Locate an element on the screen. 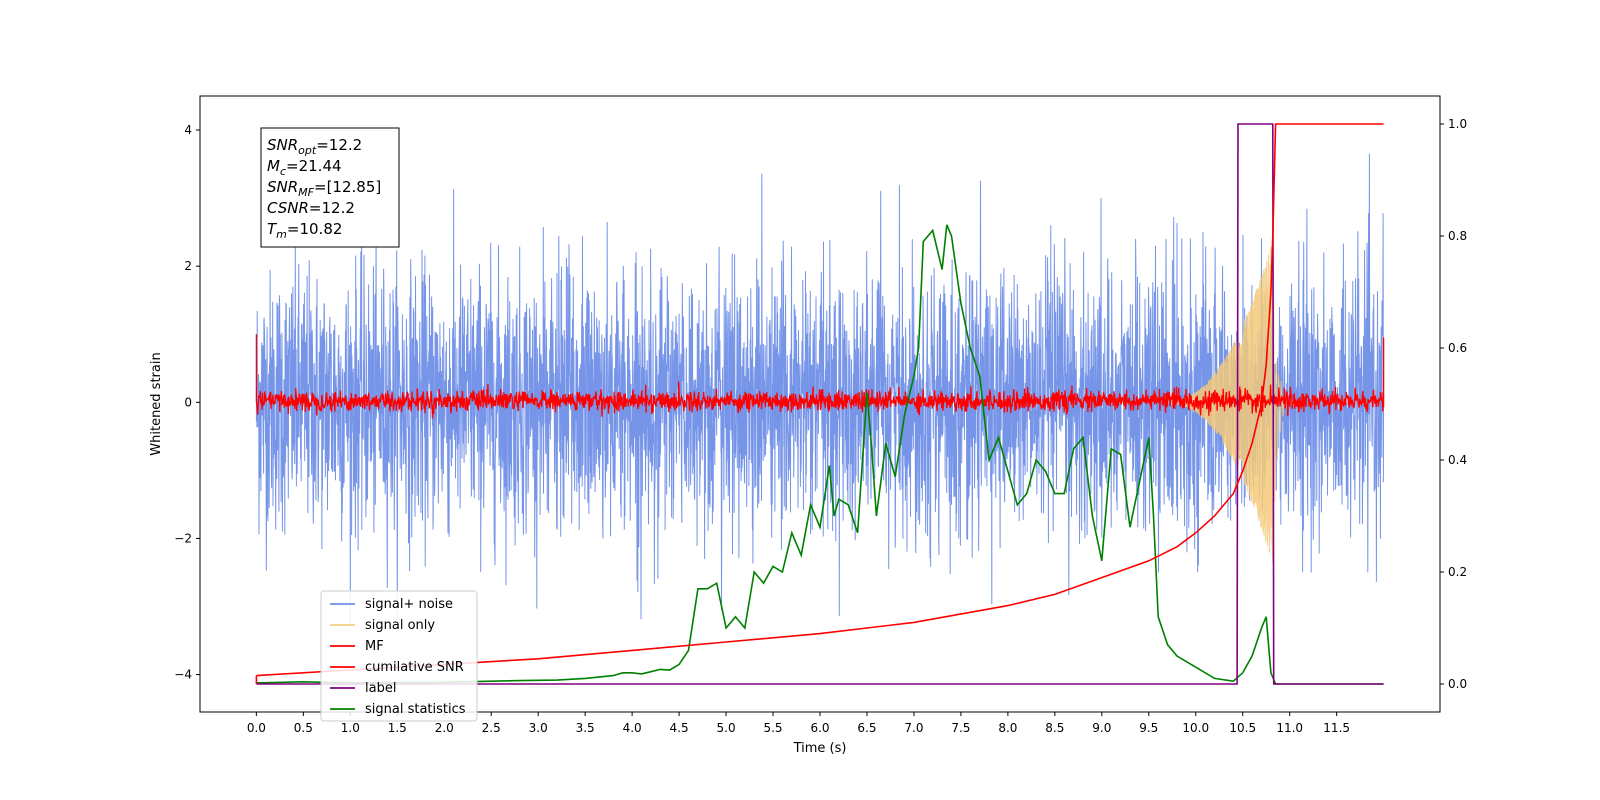 The image size is (1600, 800). x-tick-label: 3.5 is located at coordinates (585, 728).